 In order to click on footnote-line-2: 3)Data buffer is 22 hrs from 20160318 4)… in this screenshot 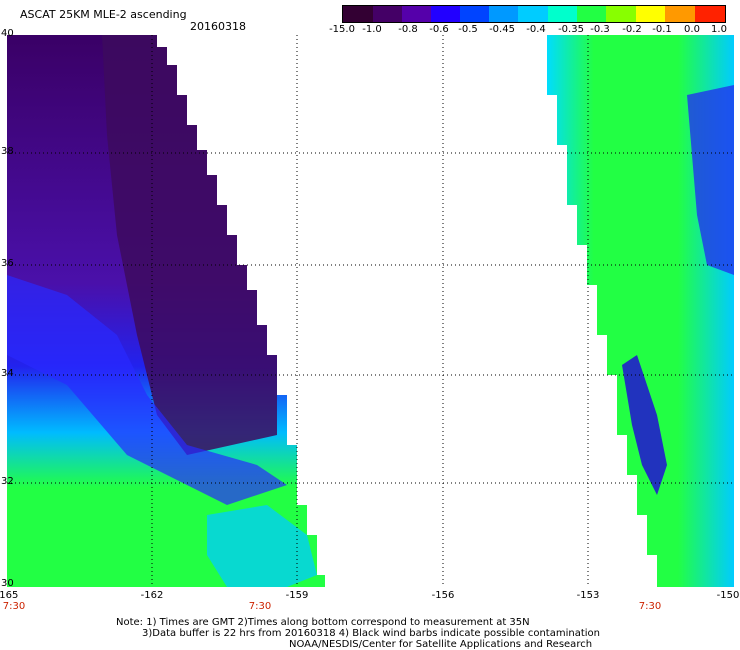, I will do `click(371, 633)`.